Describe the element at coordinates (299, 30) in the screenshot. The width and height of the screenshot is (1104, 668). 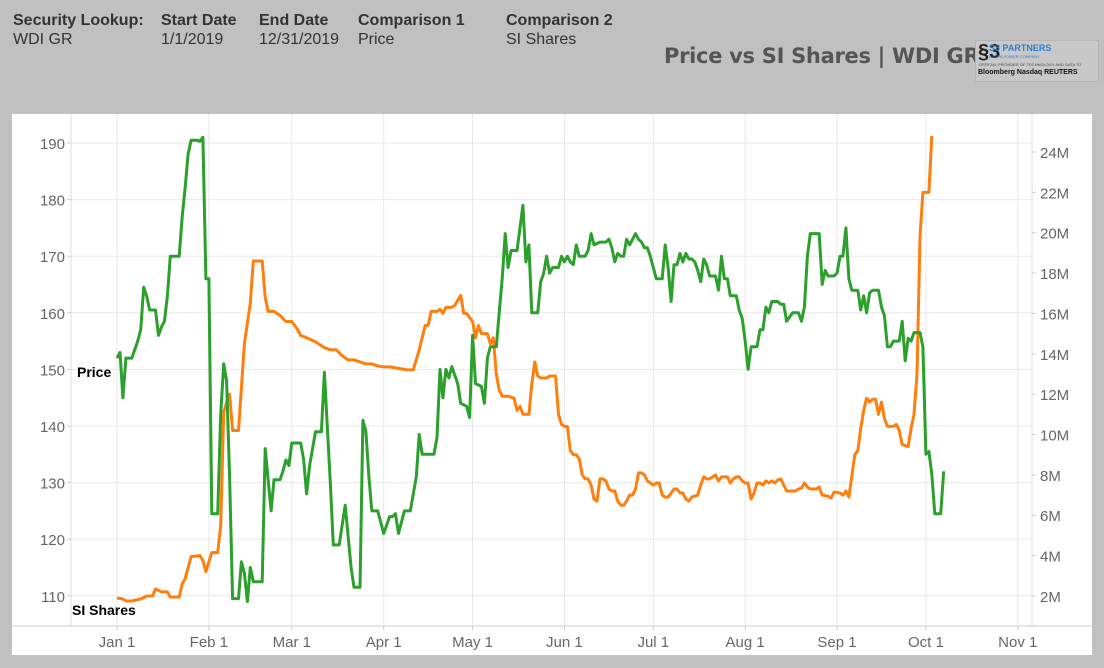
I see `filter-end-date: End Date 12/31/2019` at that location.